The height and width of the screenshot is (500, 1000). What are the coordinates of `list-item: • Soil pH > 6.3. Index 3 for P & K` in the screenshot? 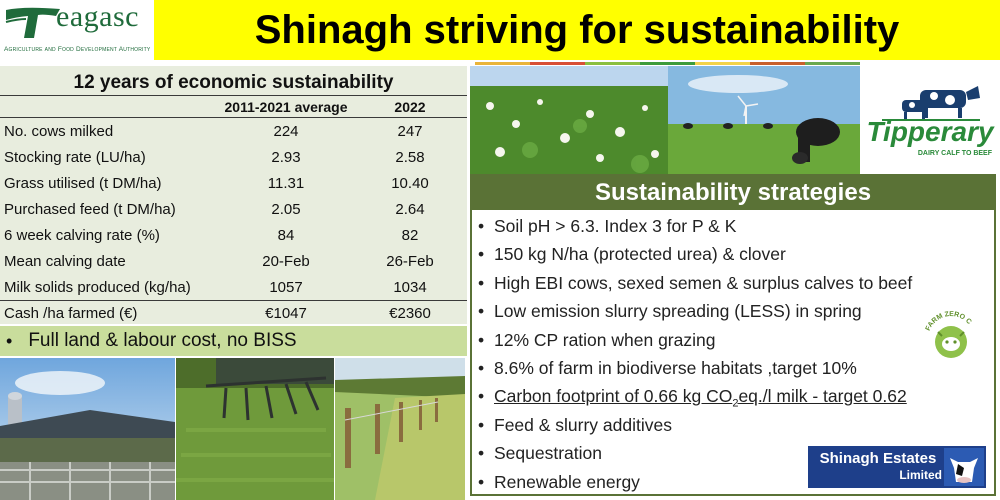 It's located at (728, 226).